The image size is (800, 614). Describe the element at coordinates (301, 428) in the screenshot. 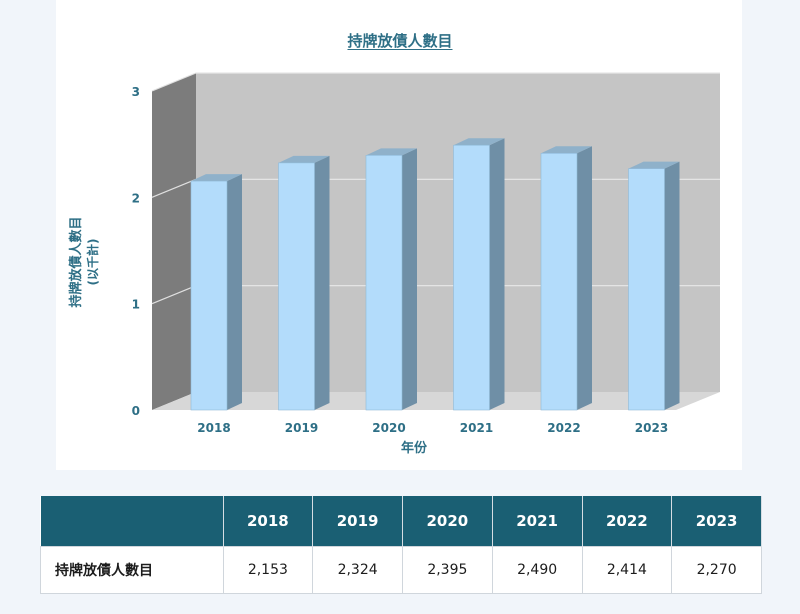

I see `x-tick-label: 2019` at that location.